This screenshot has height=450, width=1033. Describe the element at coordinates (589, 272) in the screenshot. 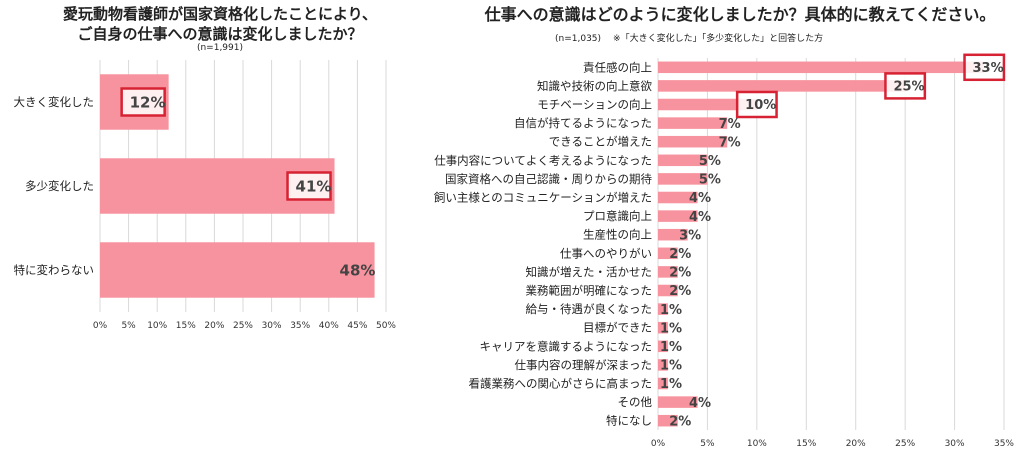

I see `right-category-label: 知識が増えた・活かせた` at that location.